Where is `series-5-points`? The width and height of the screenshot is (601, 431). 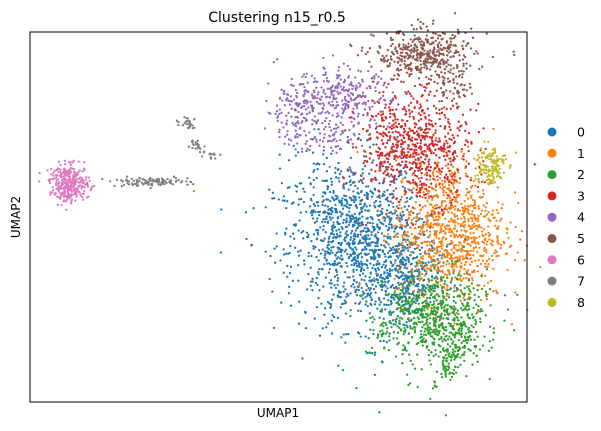
series-5-points is located at coordinates (432, 62).